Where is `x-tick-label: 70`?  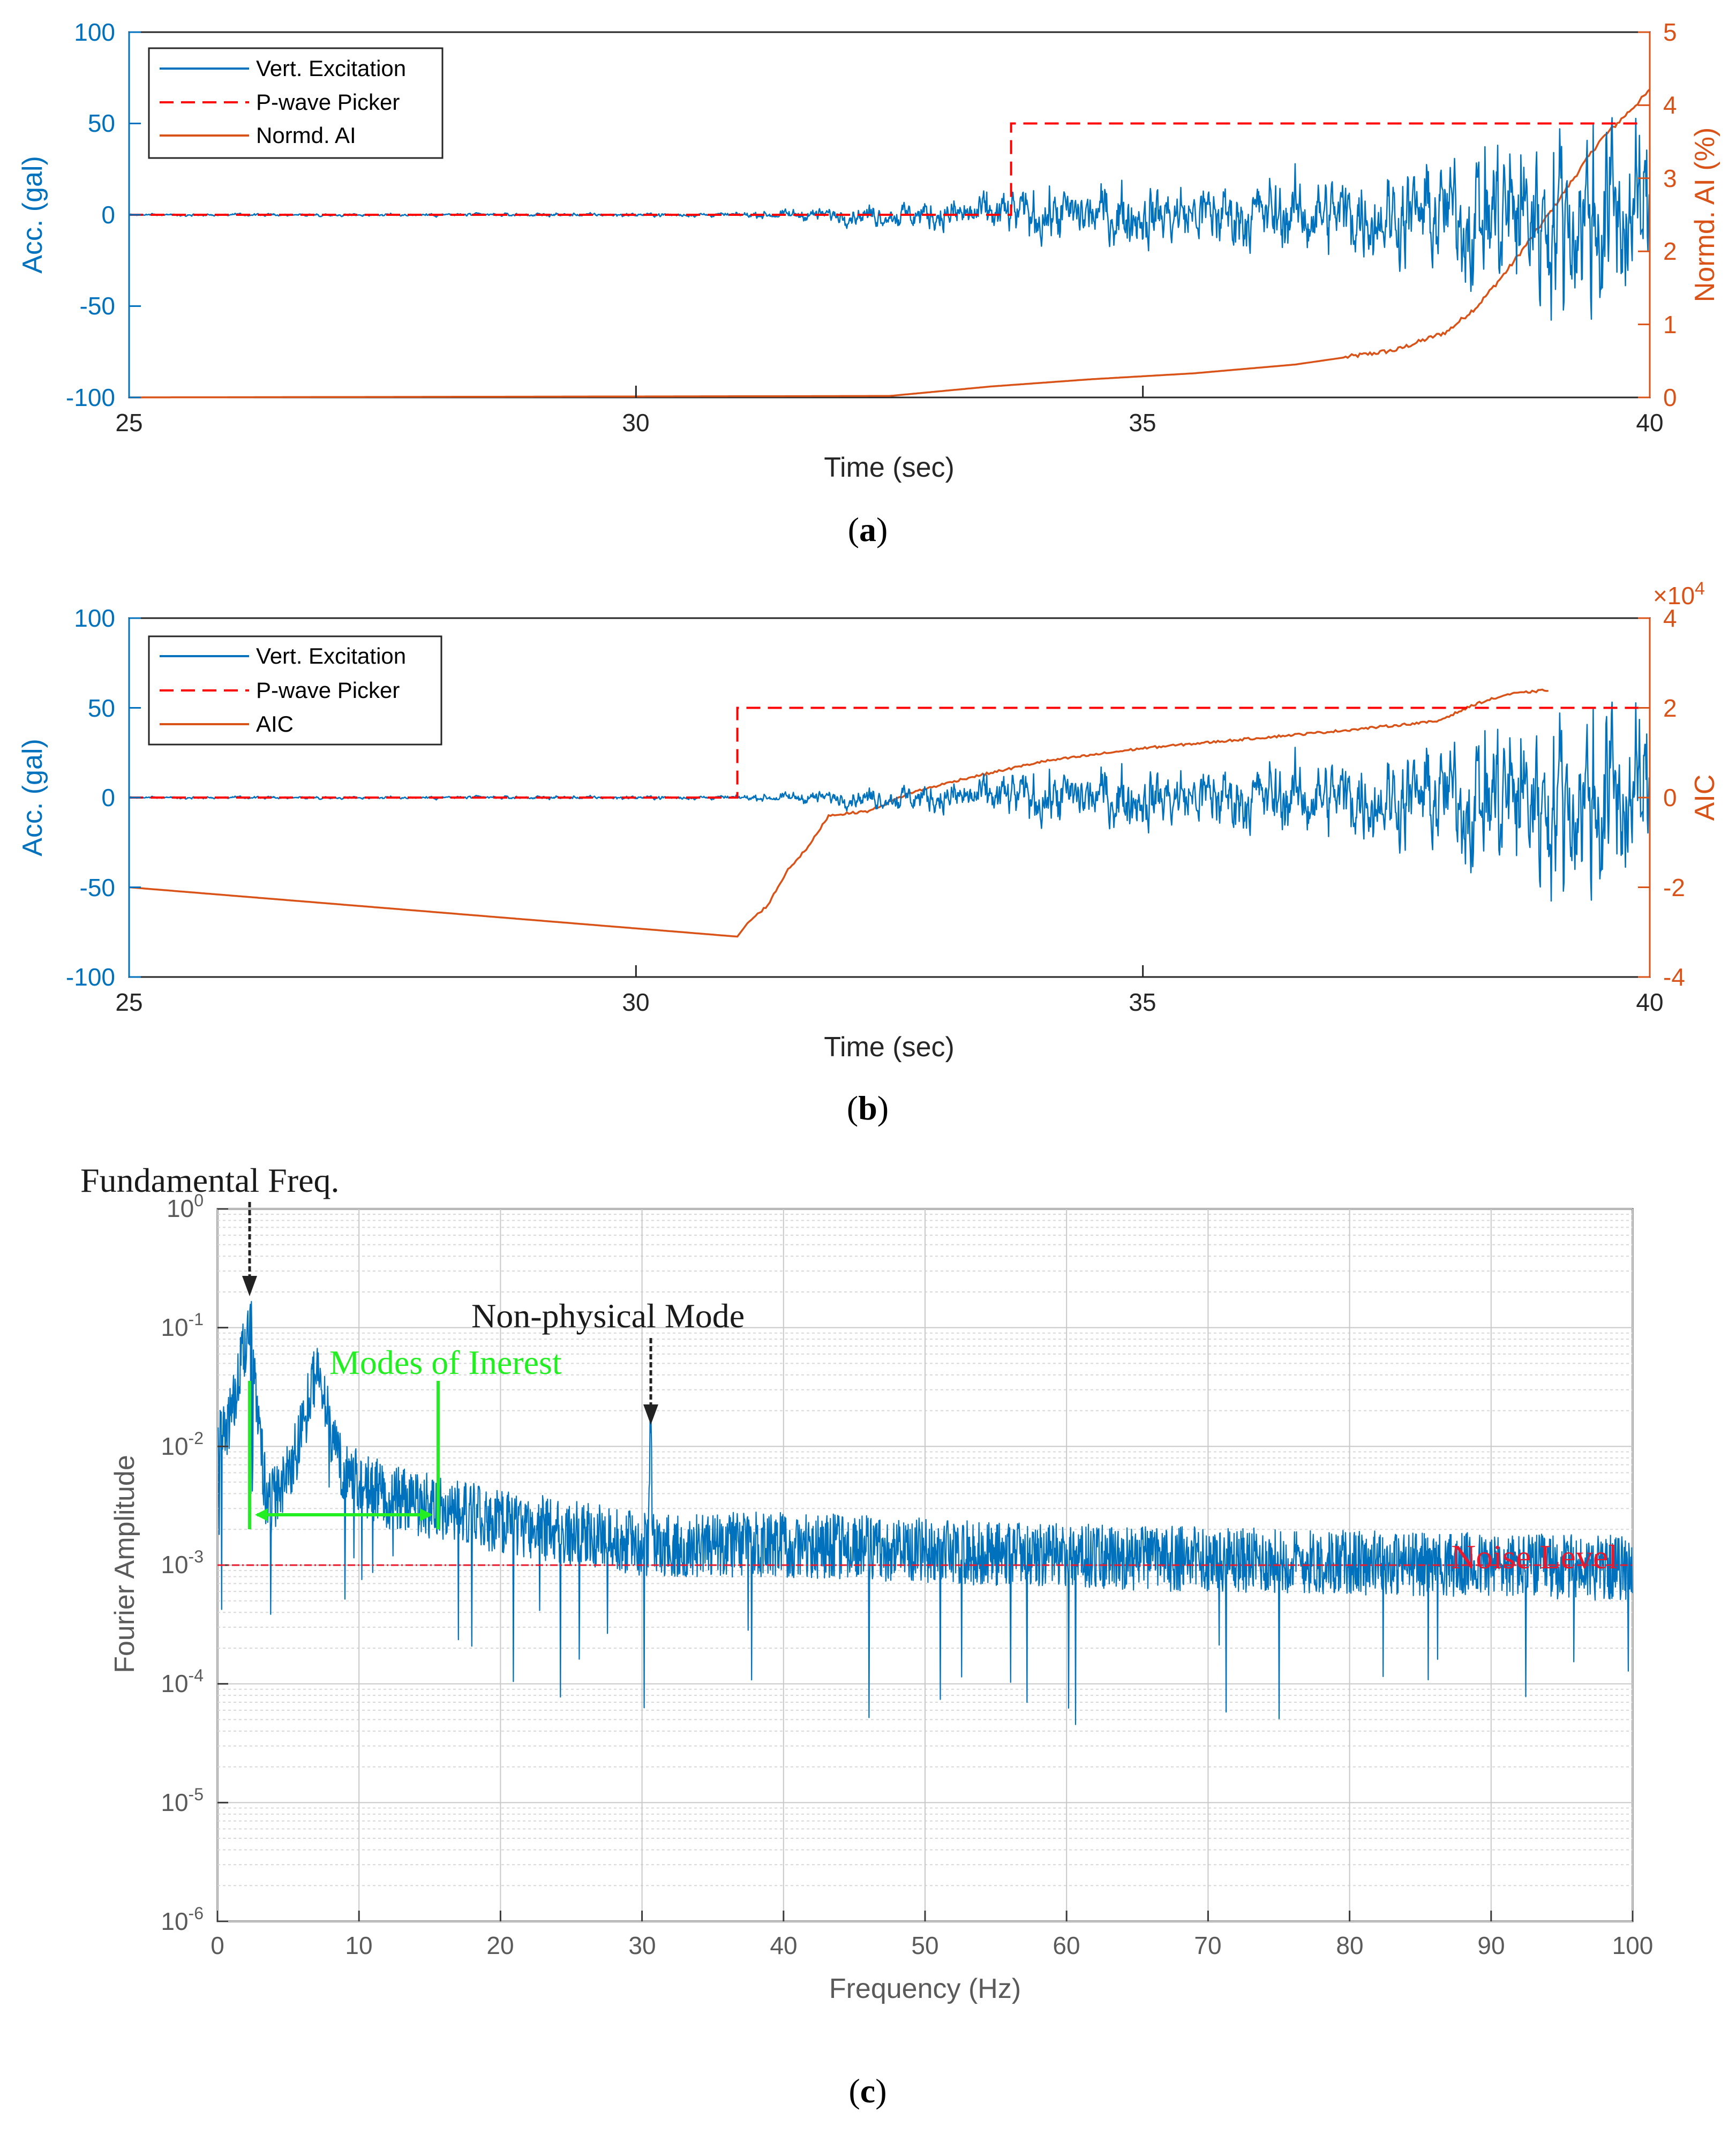 x-tick-label: 70 is located at coordinates (1208, 1945).